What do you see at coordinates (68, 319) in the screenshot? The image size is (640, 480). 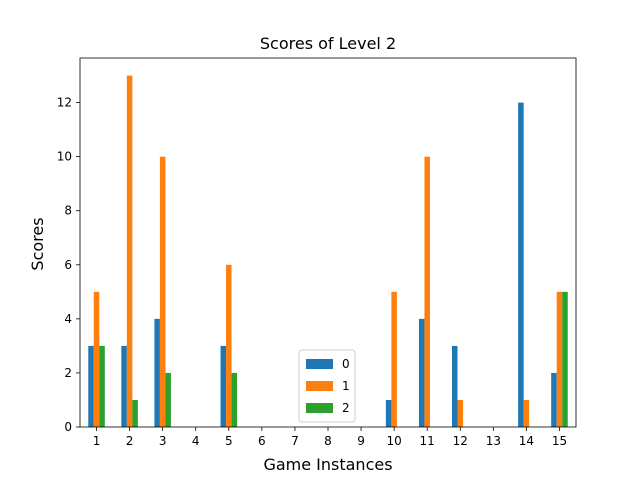 I see `y-tick-label: 4` at bounding box center [68, 319].